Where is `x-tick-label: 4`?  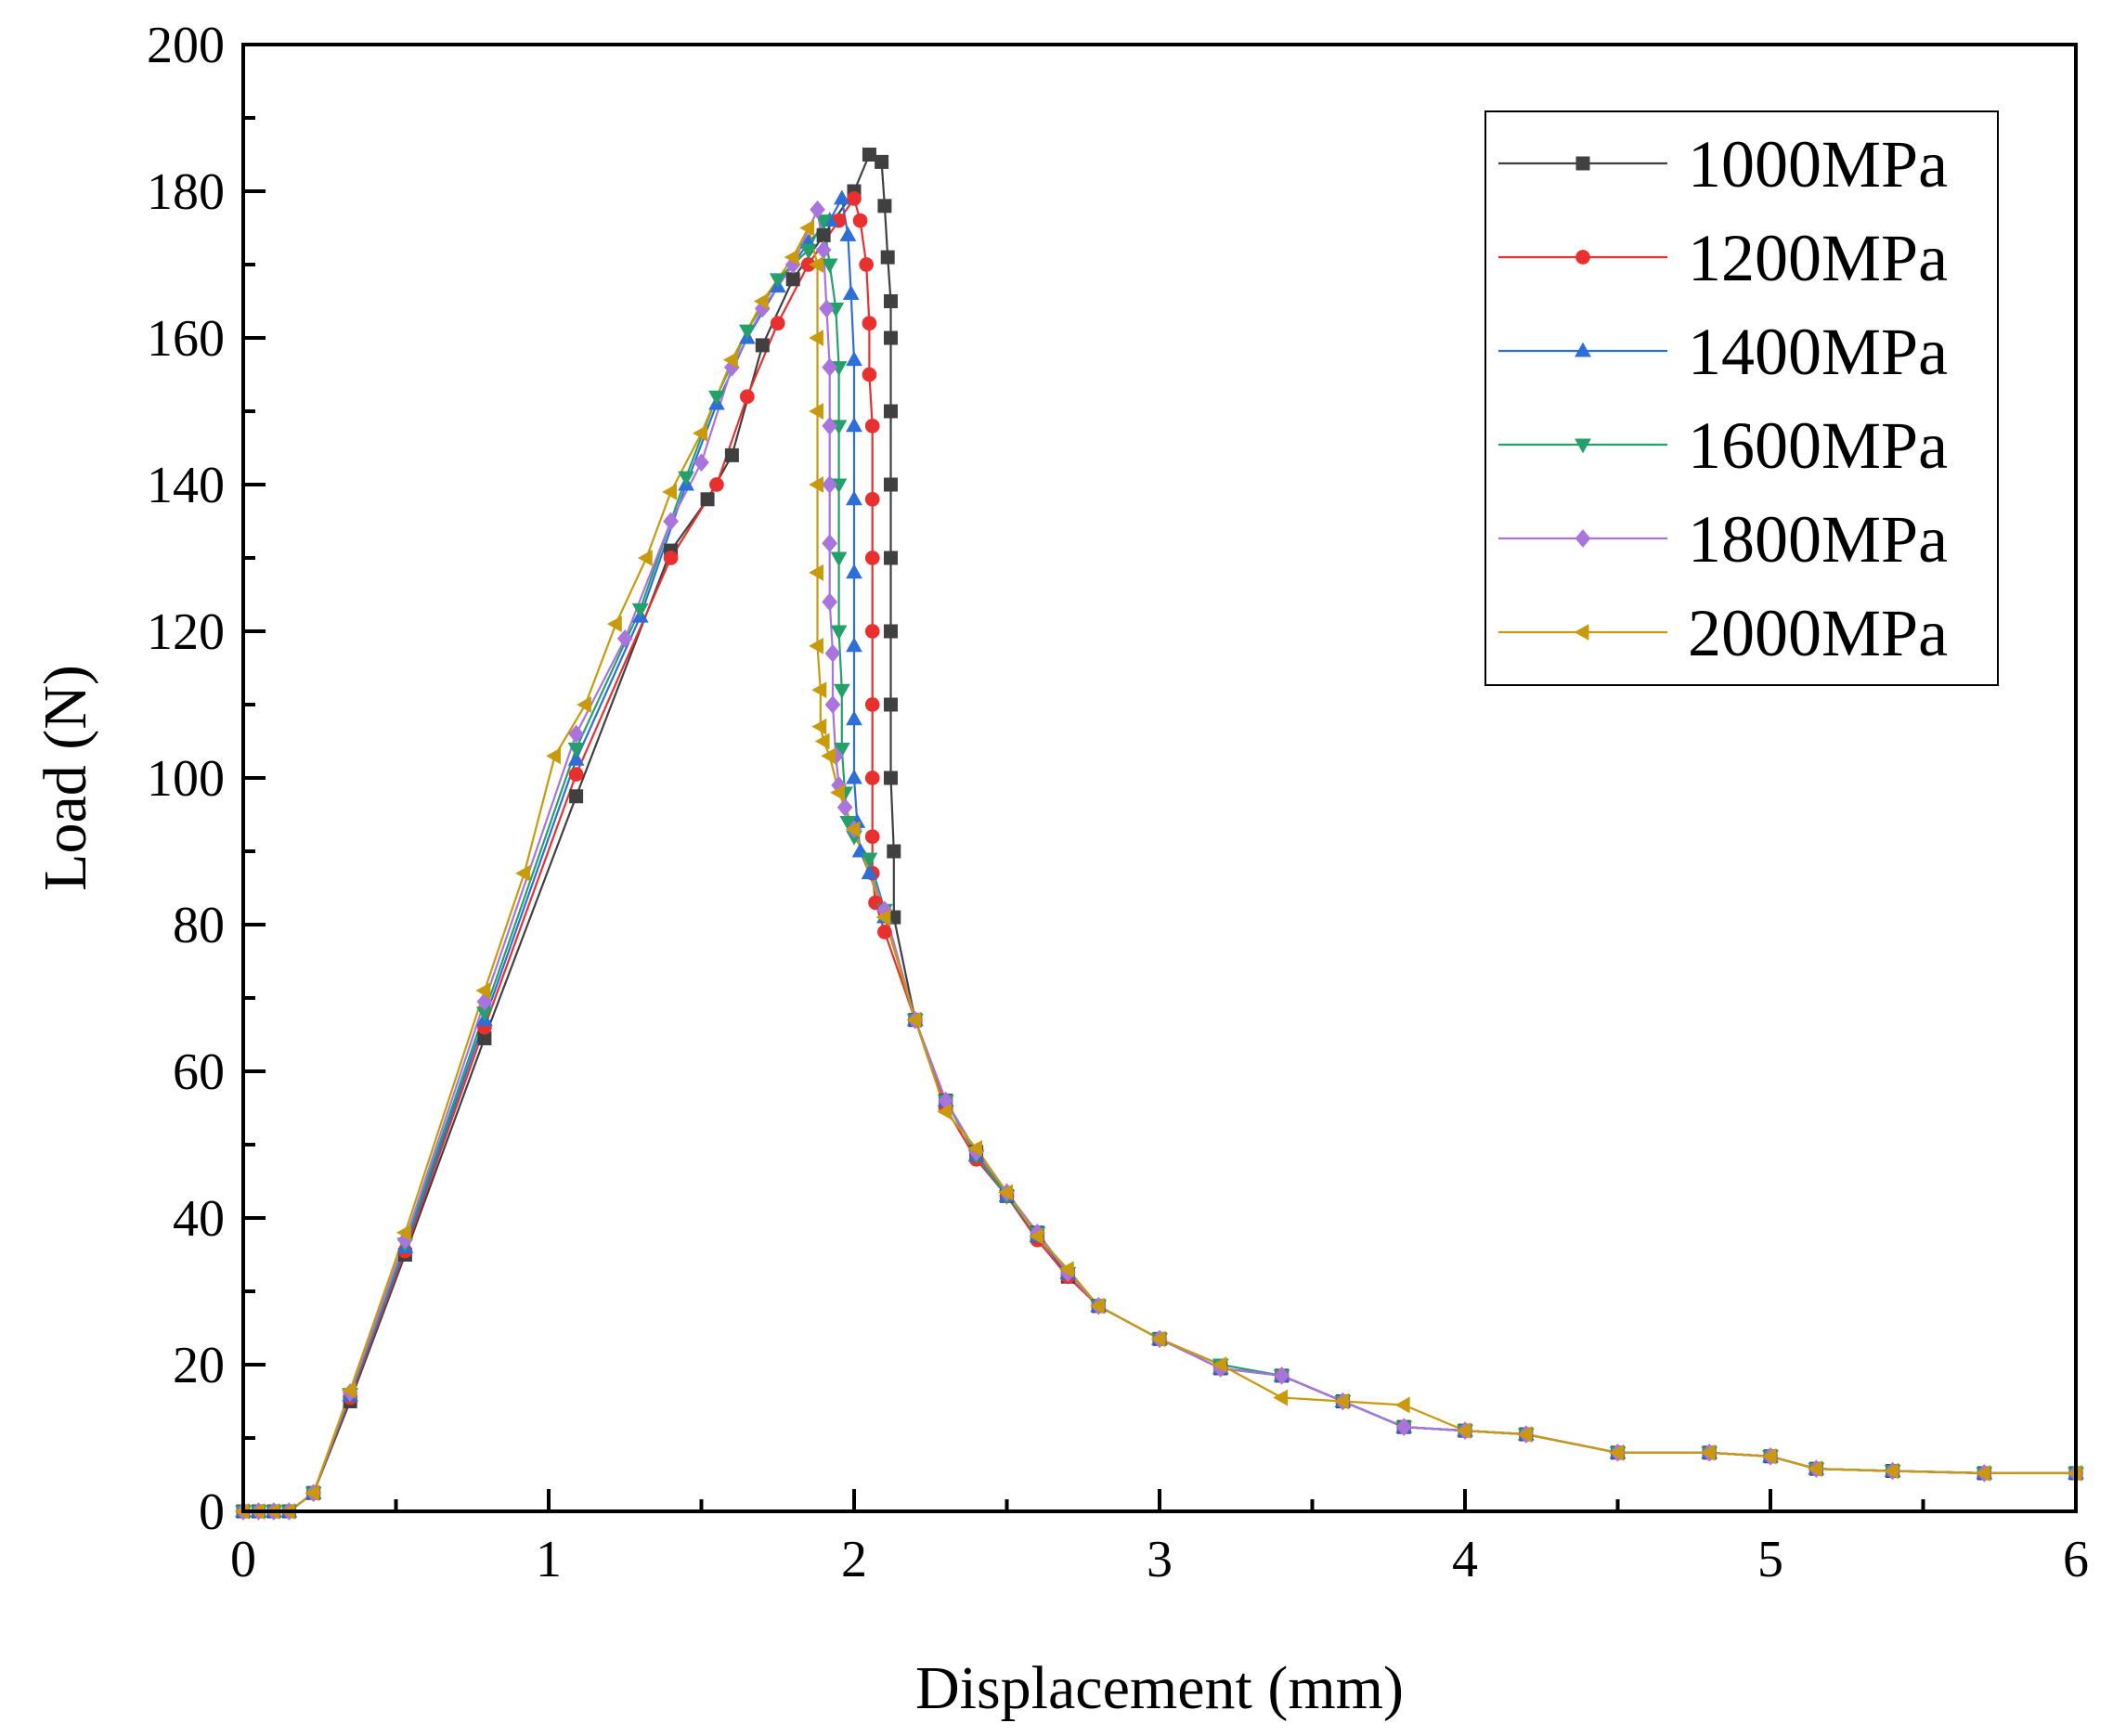 x-tick-label: 4 is located at coordinates (1465, 1559).